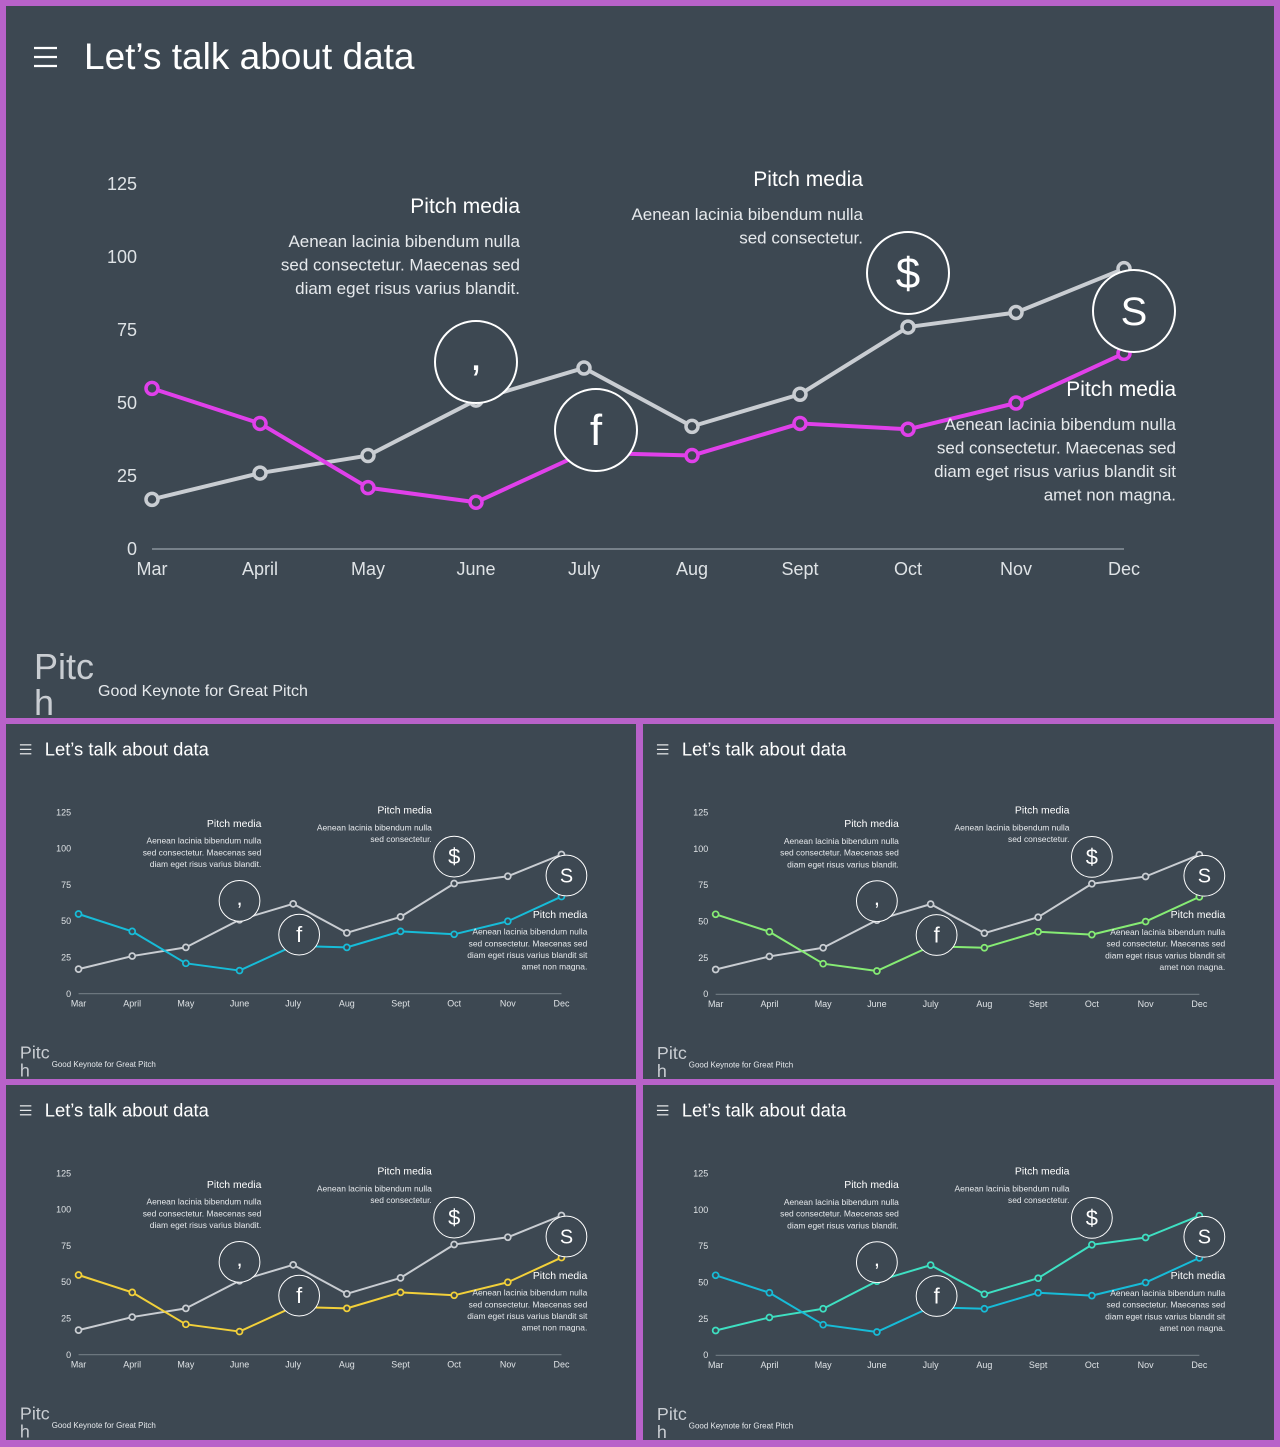 The width and height of the screenshot is (1280, 1447). I want to click on annotation-line: sed consectetur., so click(400, 1200).